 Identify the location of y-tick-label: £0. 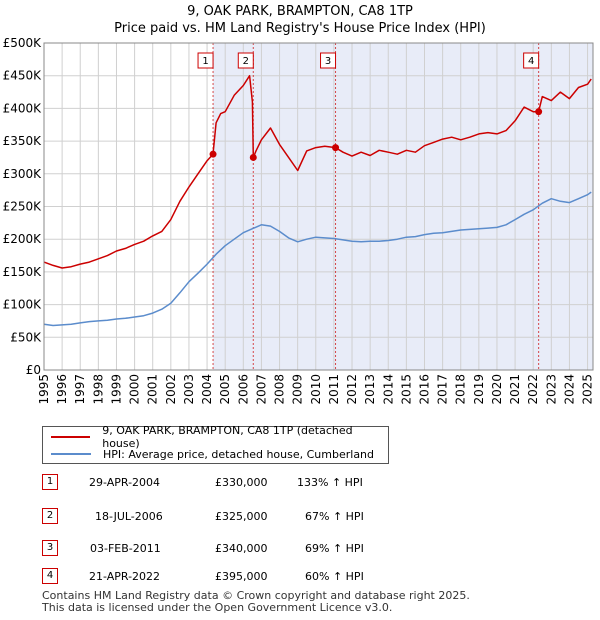
(33, 370).